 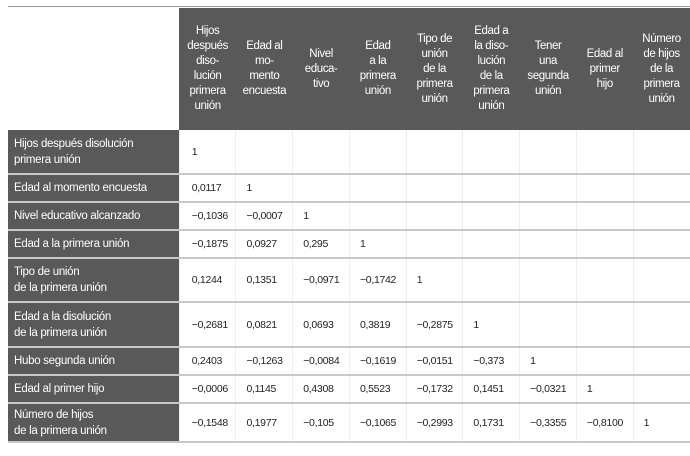 I want to click on correlation-cell: 0,3819, so click(x=377, y=325).